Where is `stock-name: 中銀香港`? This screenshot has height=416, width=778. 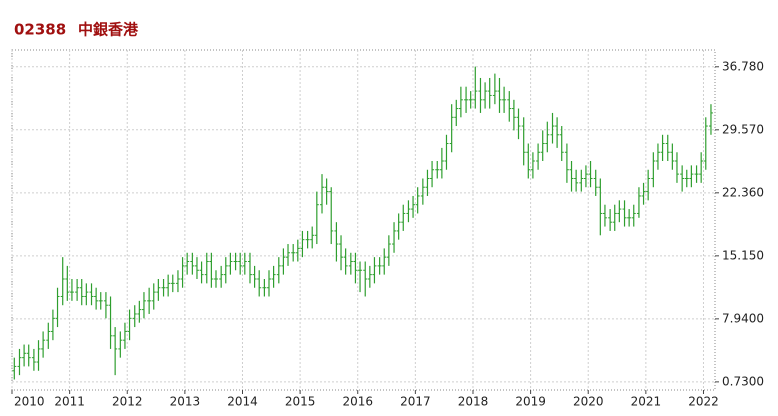 stock-name: 中銀香港 is located at coordinates (108, 30).